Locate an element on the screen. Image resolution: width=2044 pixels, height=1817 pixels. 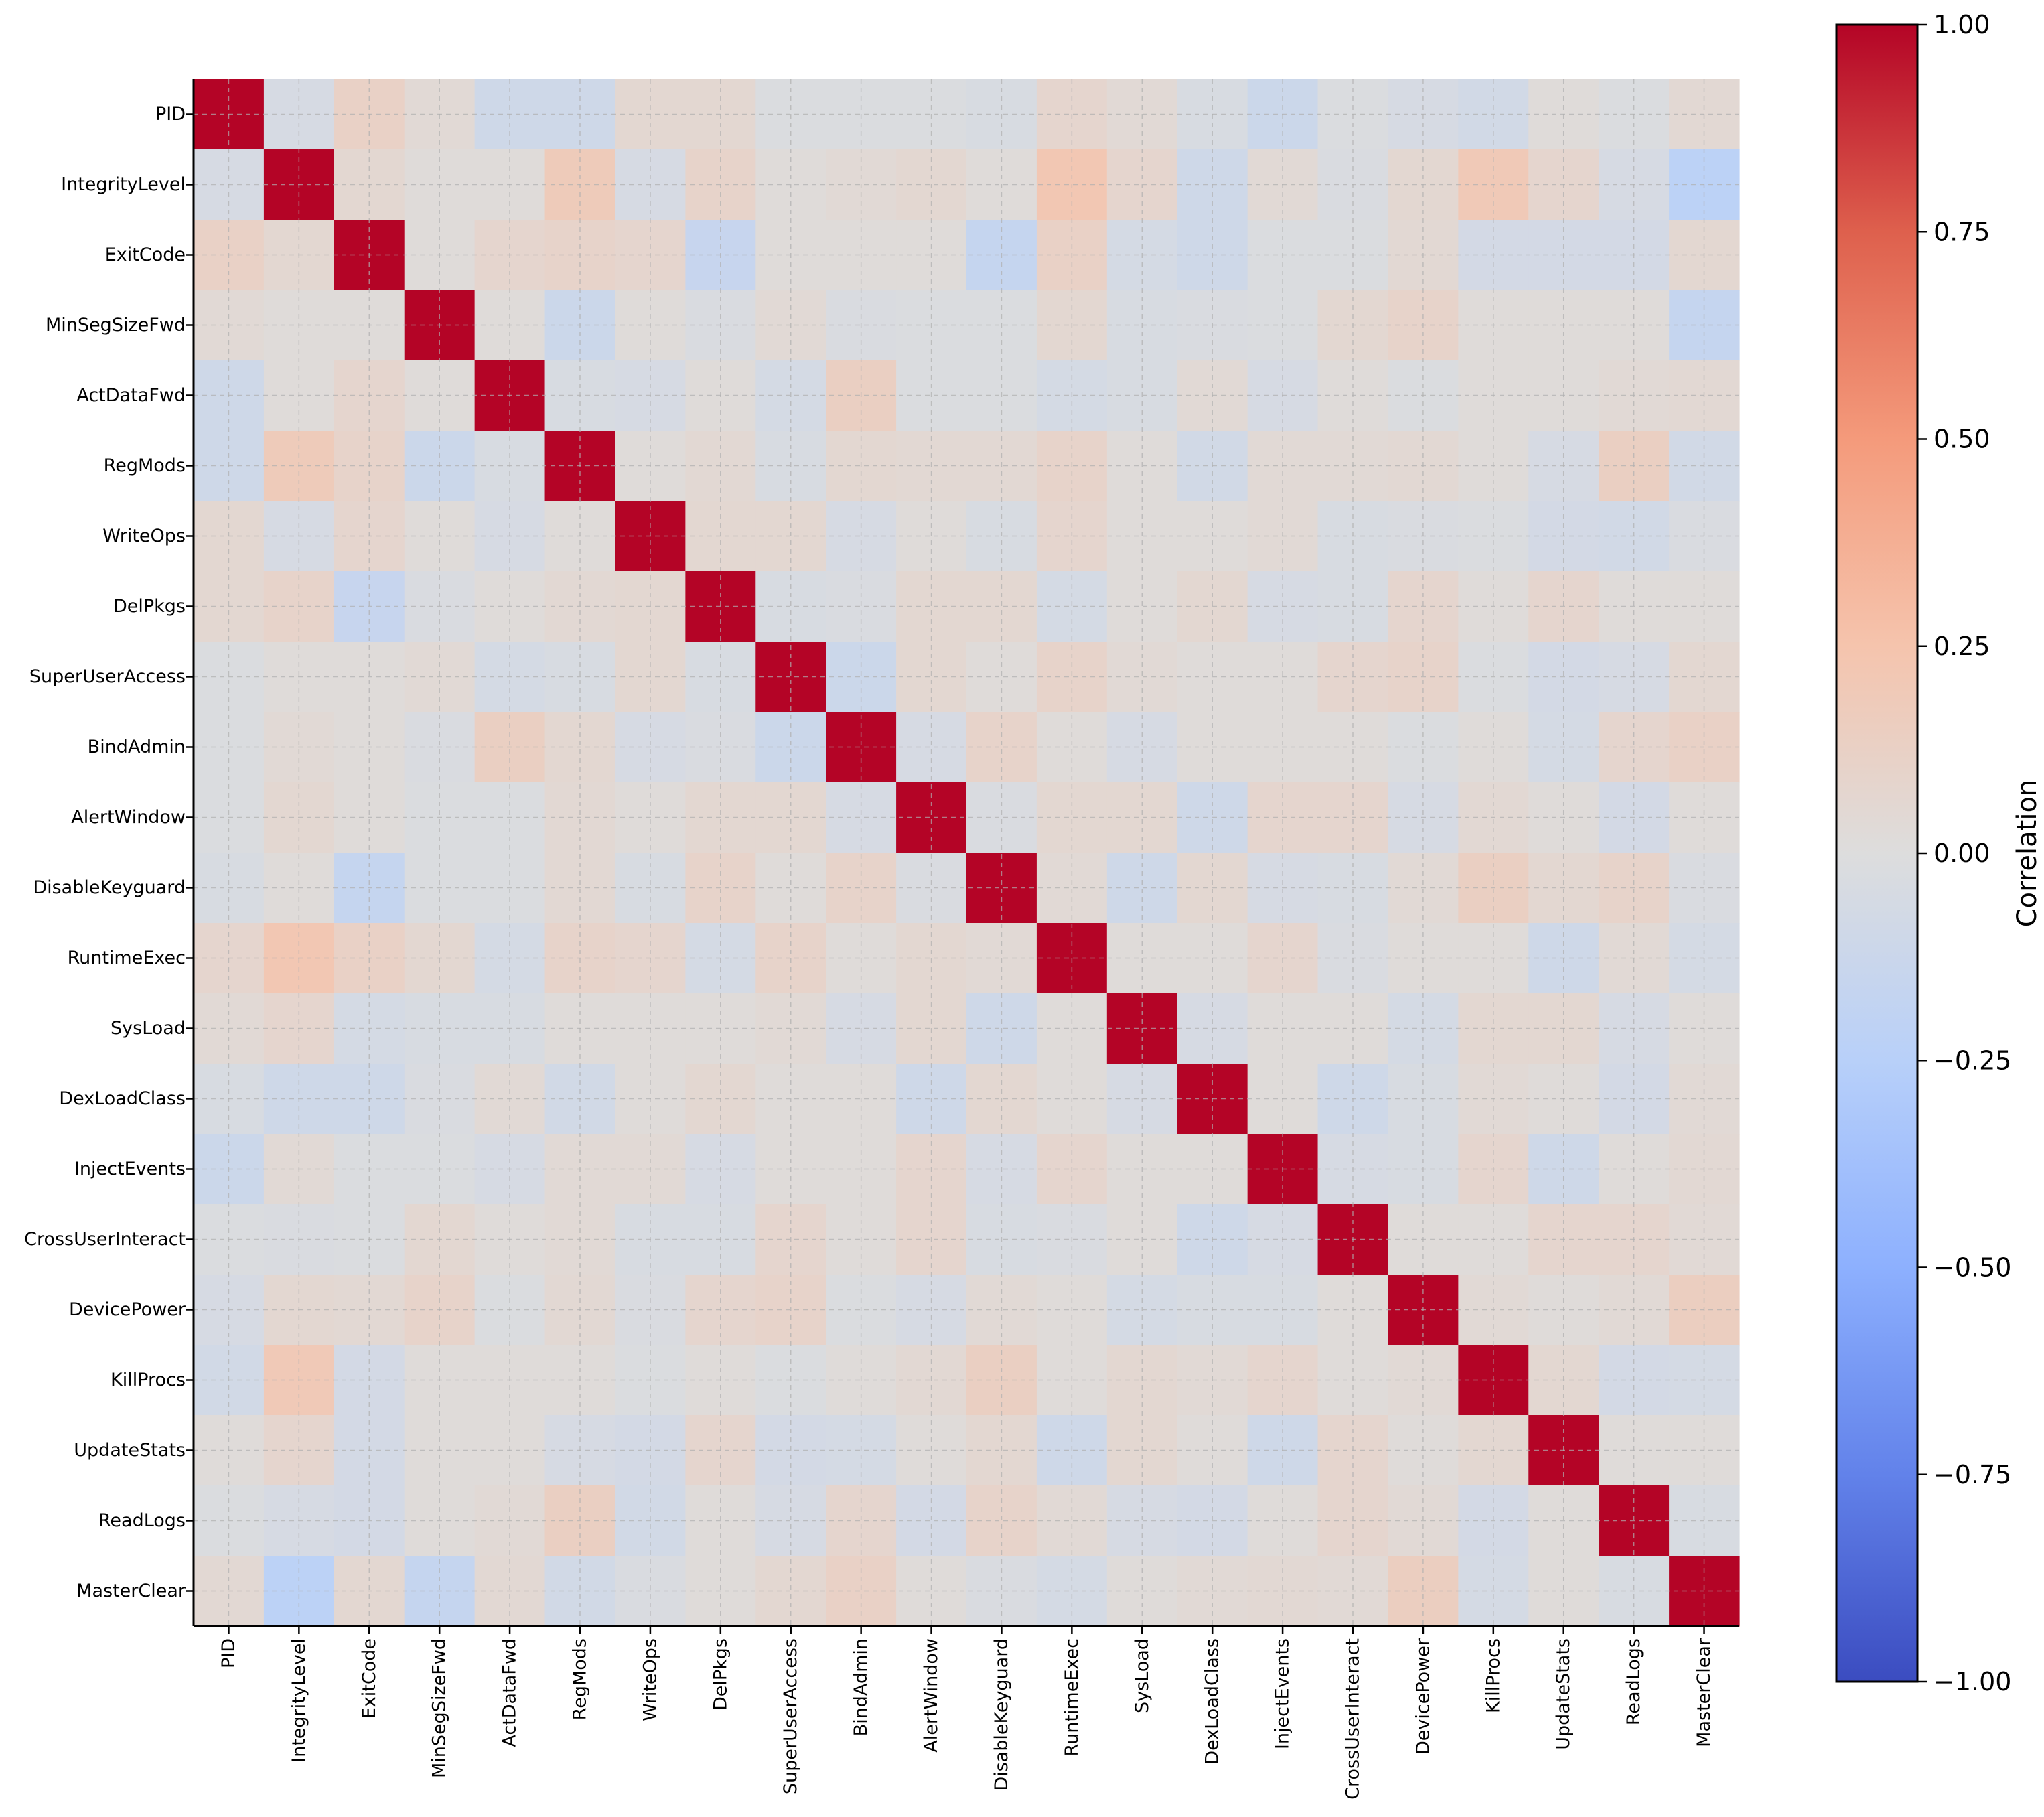
column-label: RuntimeExec is located at coordinates (1072, 1697).